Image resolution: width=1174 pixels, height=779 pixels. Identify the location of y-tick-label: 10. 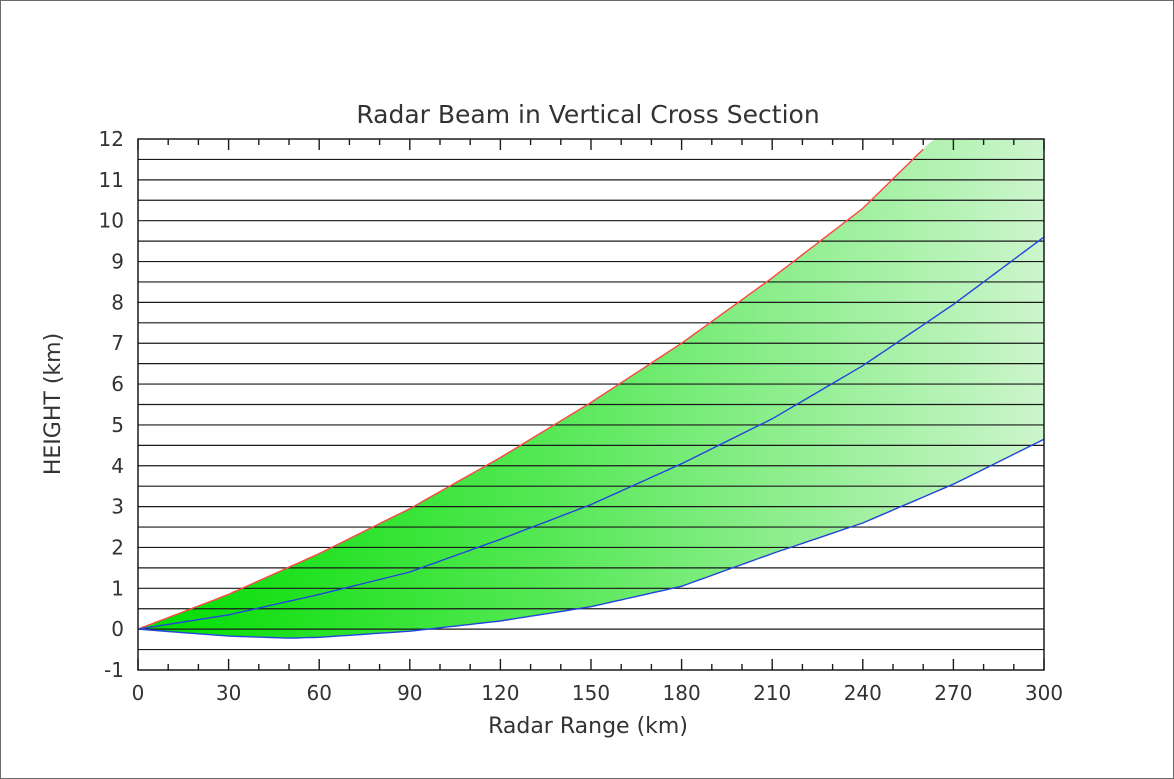
(111, 221).